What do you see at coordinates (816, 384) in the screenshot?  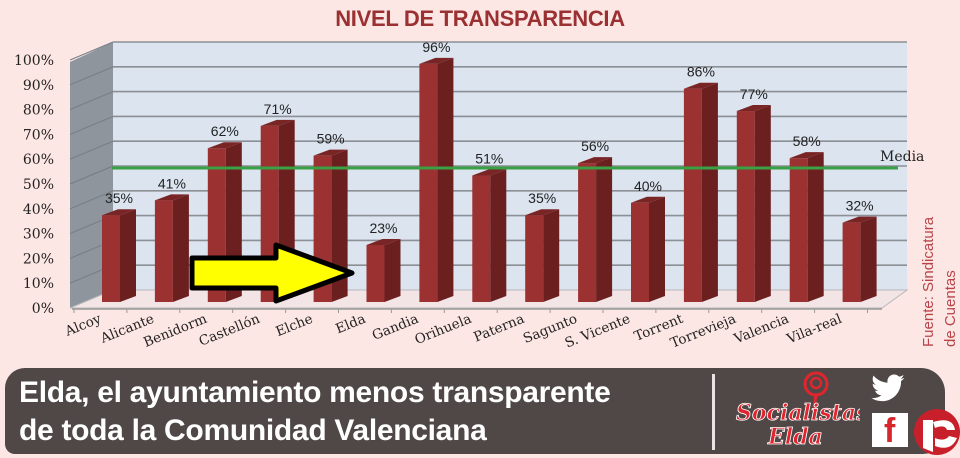 I see `rose-icon` at bounding box center [816, 384].